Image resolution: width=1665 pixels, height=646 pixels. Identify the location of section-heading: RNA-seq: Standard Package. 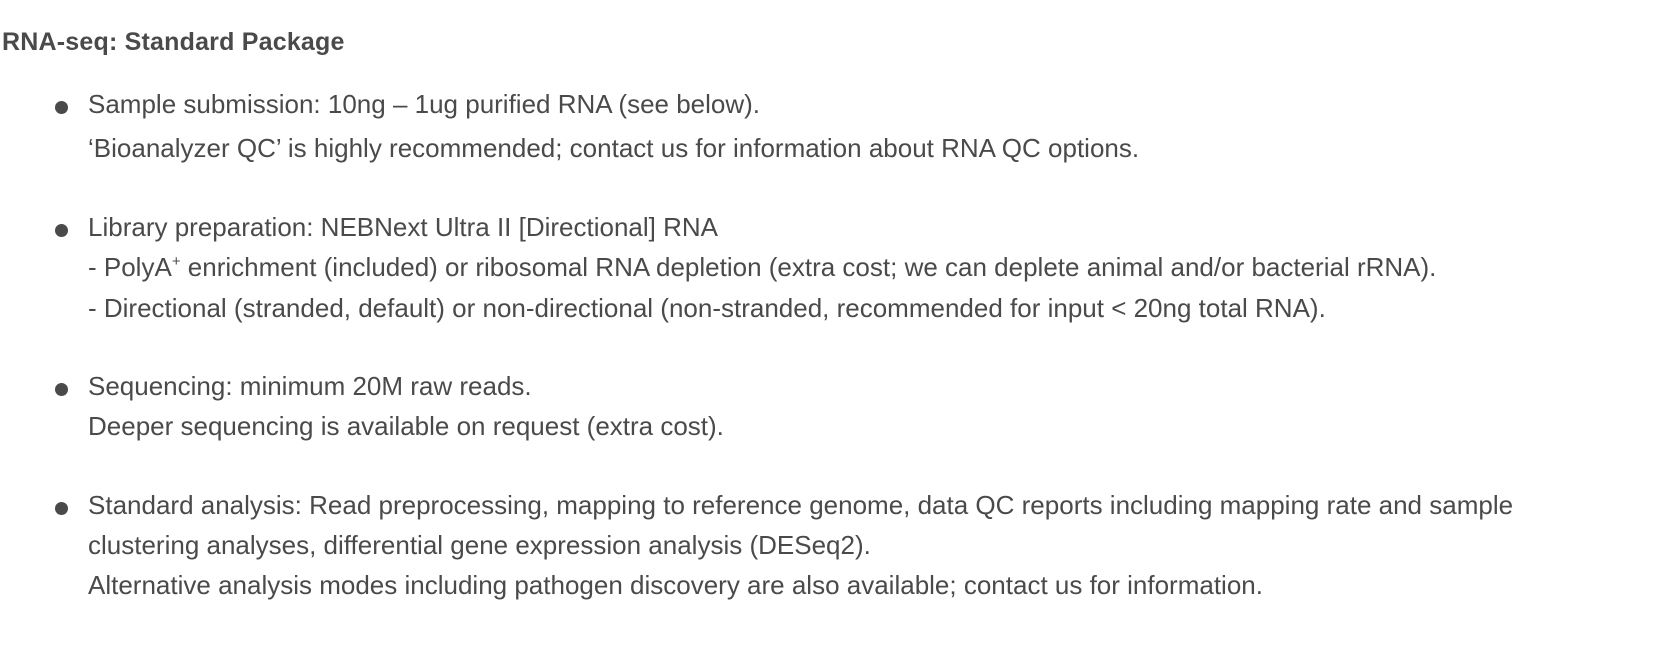
(173, 42).